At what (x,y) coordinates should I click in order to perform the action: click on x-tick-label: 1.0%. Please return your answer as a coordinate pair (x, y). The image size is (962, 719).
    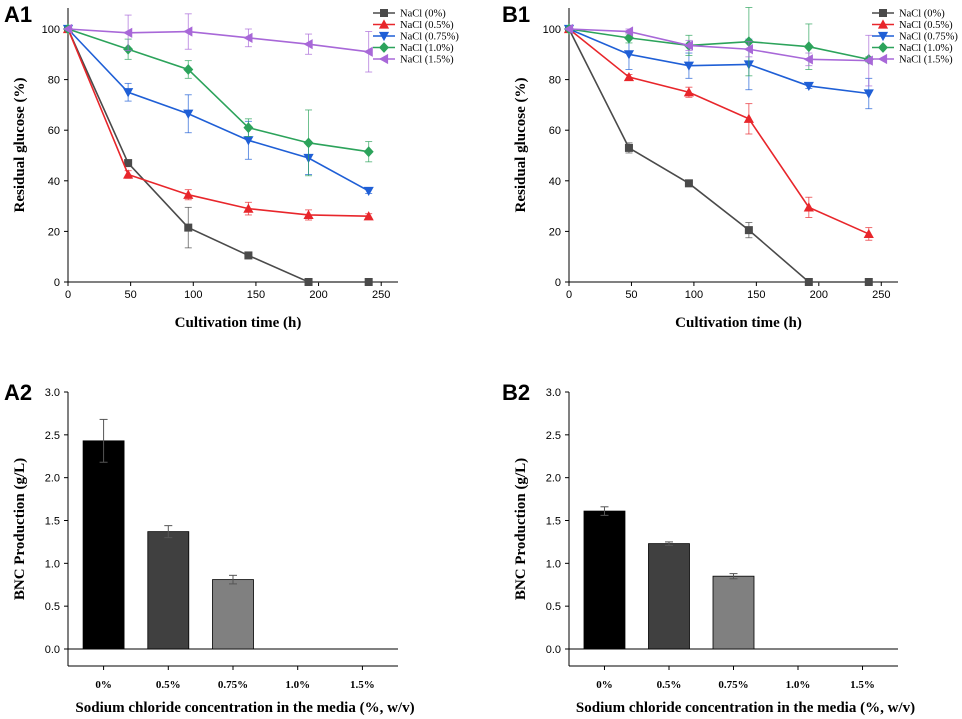
    Looking at the image, I should click on (297, 685).